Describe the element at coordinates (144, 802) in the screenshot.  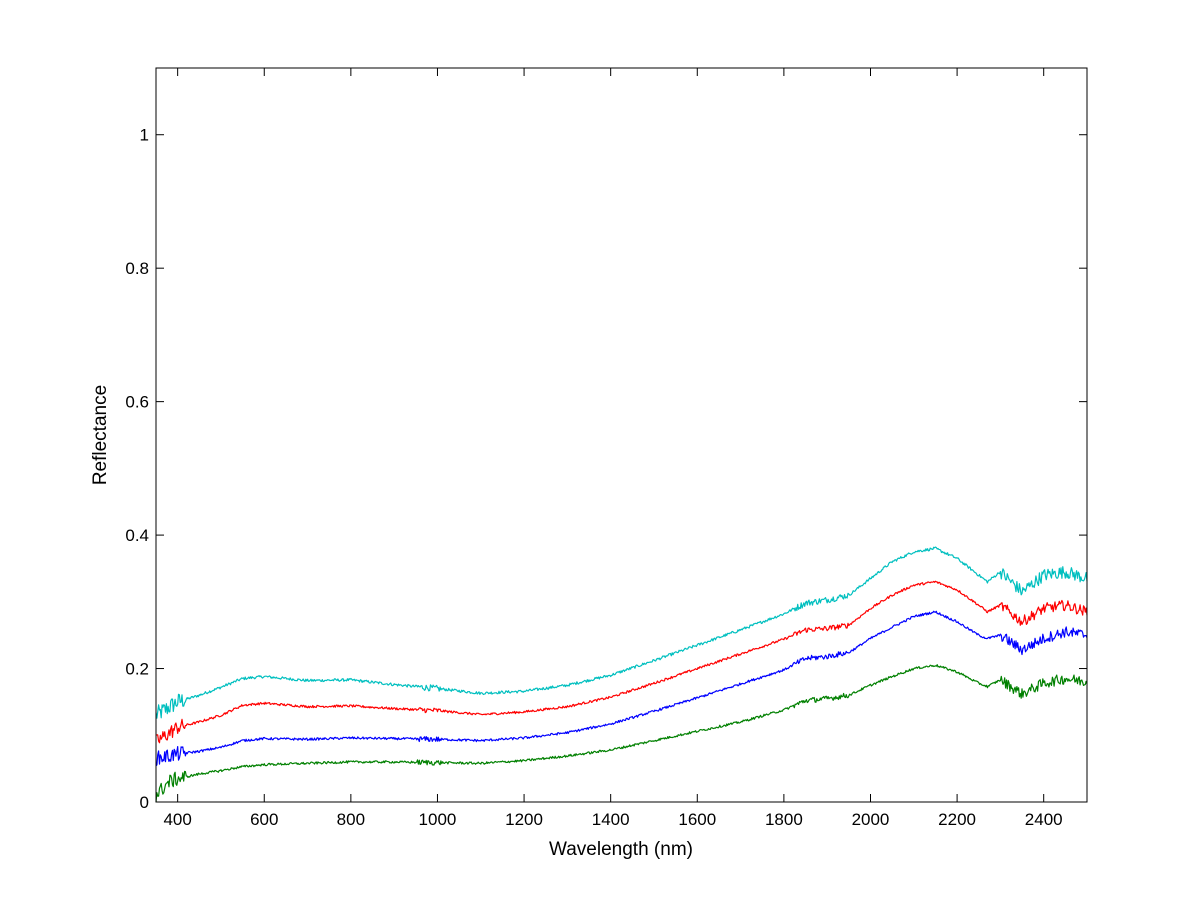
I see `y-tick-label: 0` at that location.